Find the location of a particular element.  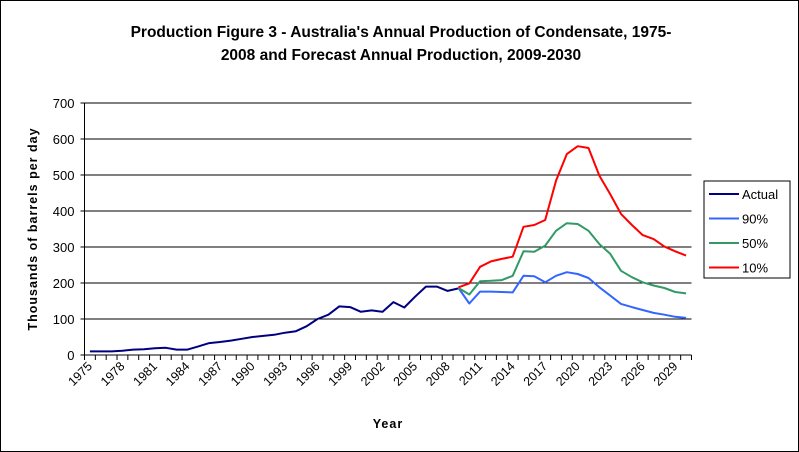

legend: Actual 90% 50% 10% is located at coordinates (747, 229).